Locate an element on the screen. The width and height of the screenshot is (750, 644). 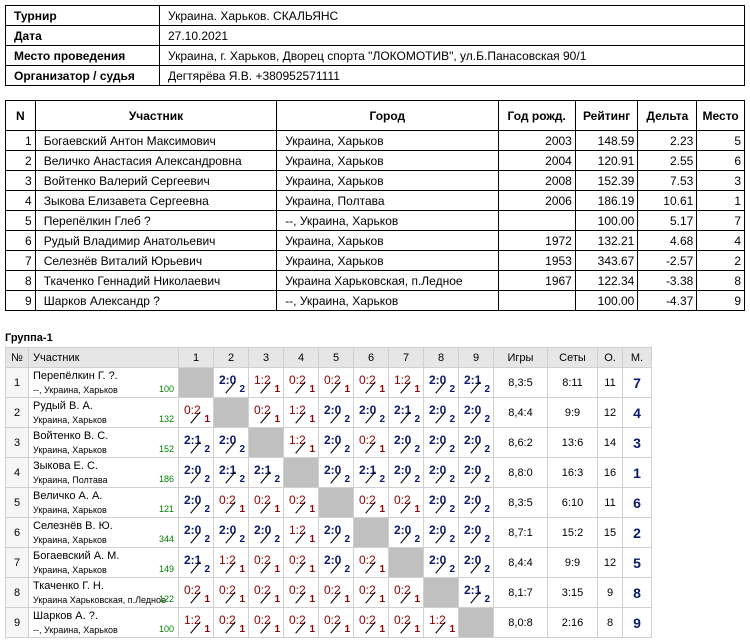
final-place: 9 is located at coordinates (637, 622).